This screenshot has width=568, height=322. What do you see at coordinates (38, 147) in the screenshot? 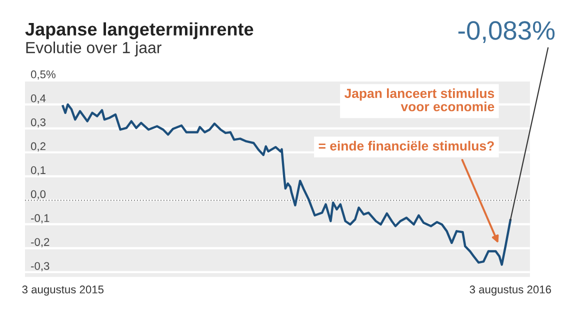
I see `y-tick-label: 0,2` at bounding box center [38, 147].